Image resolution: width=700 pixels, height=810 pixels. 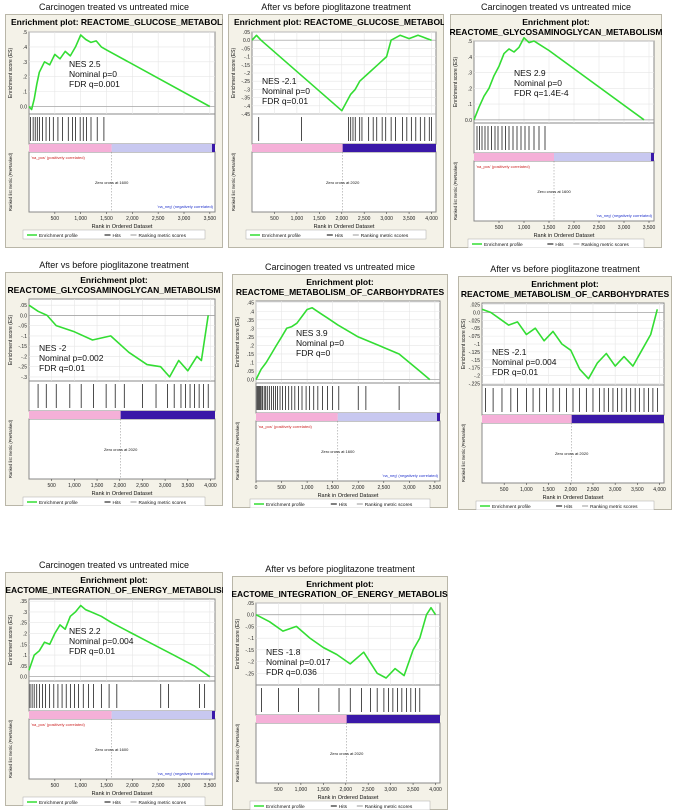 What do you see at coordinates (245, 49) in the screenshot?
I see `y-tick-label: -.05` at bounding box center [245, 49].